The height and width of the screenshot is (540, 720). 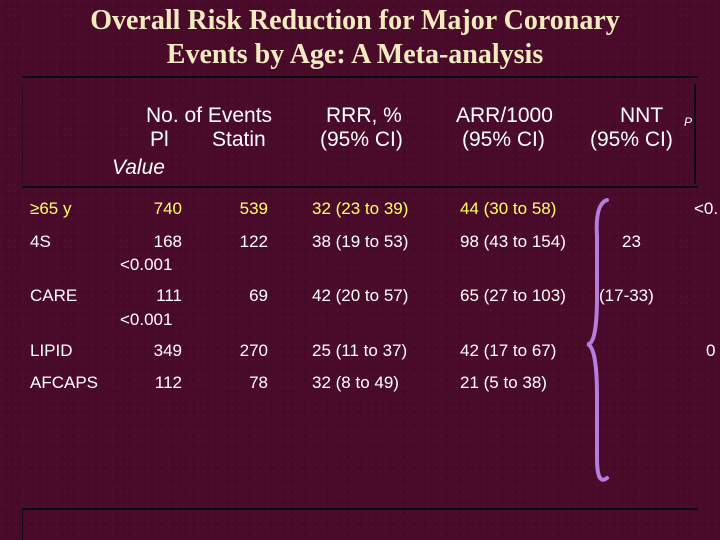 What do you see at coordinates (626, 295) in the screenshot?
I see `pooled-nnt-ci: (17-33)` at bounding box center [626, 295].